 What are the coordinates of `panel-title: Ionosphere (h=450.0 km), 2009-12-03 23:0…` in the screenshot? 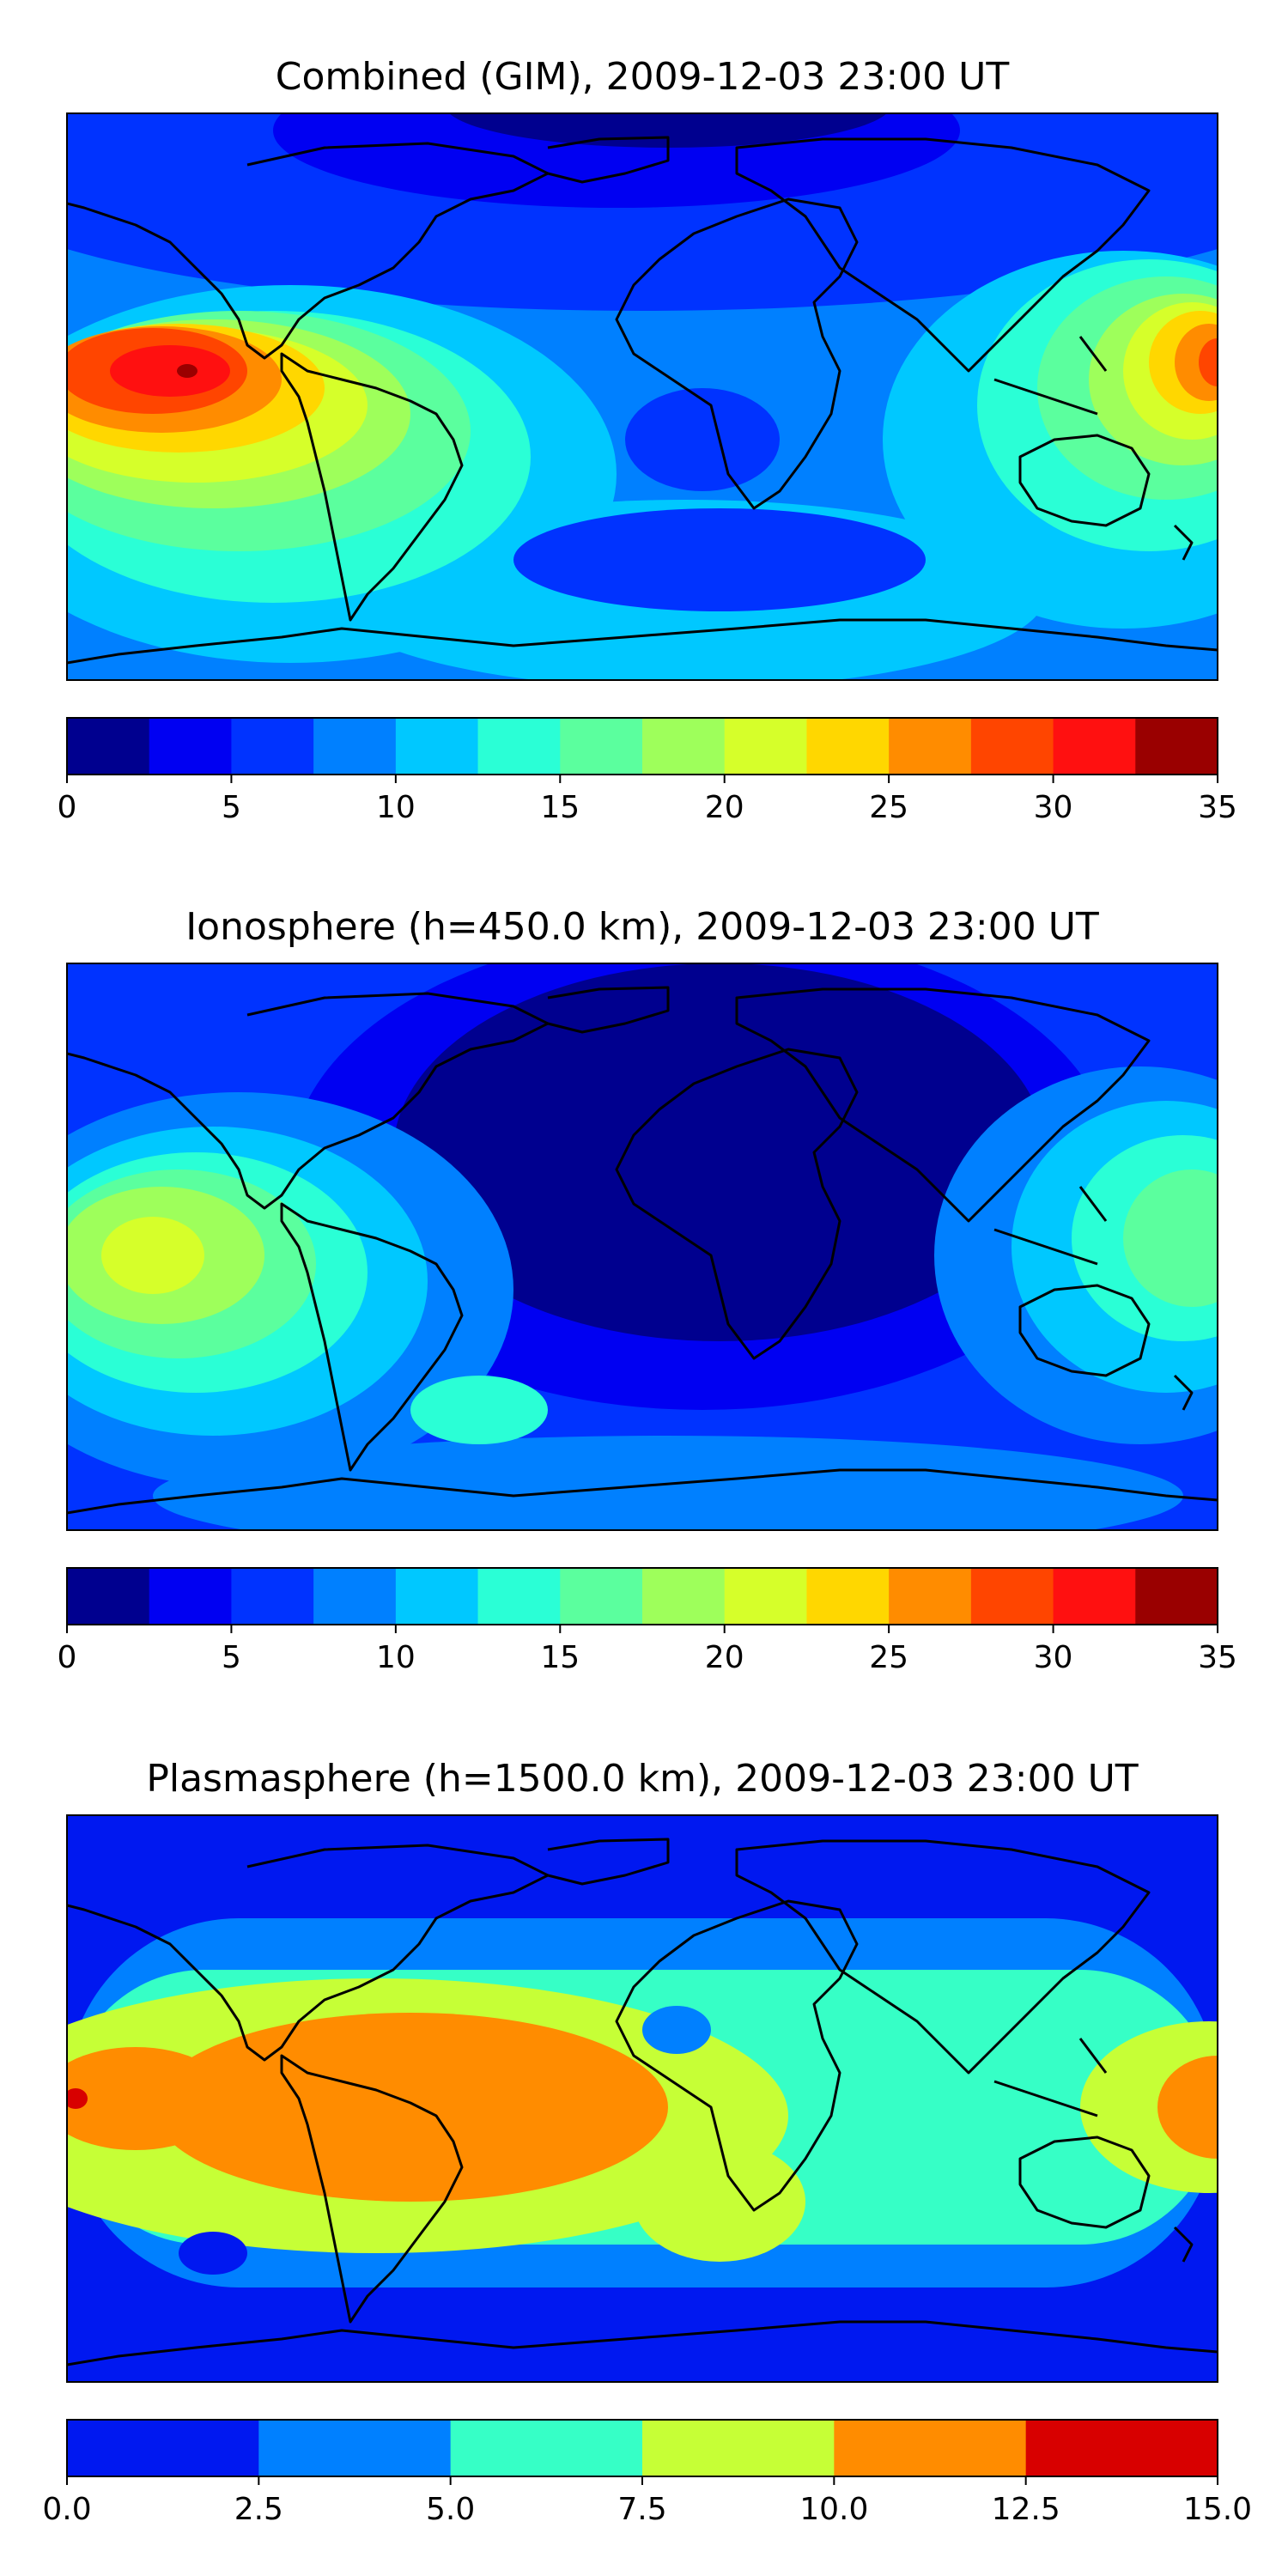 It's located at (642, 927).